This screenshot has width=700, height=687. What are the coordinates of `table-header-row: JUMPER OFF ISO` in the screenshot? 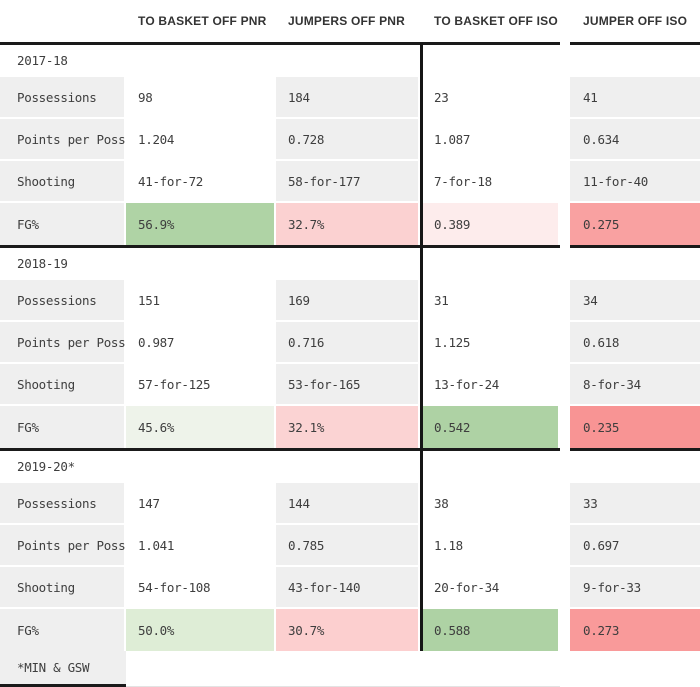 It's located at (635, 22).